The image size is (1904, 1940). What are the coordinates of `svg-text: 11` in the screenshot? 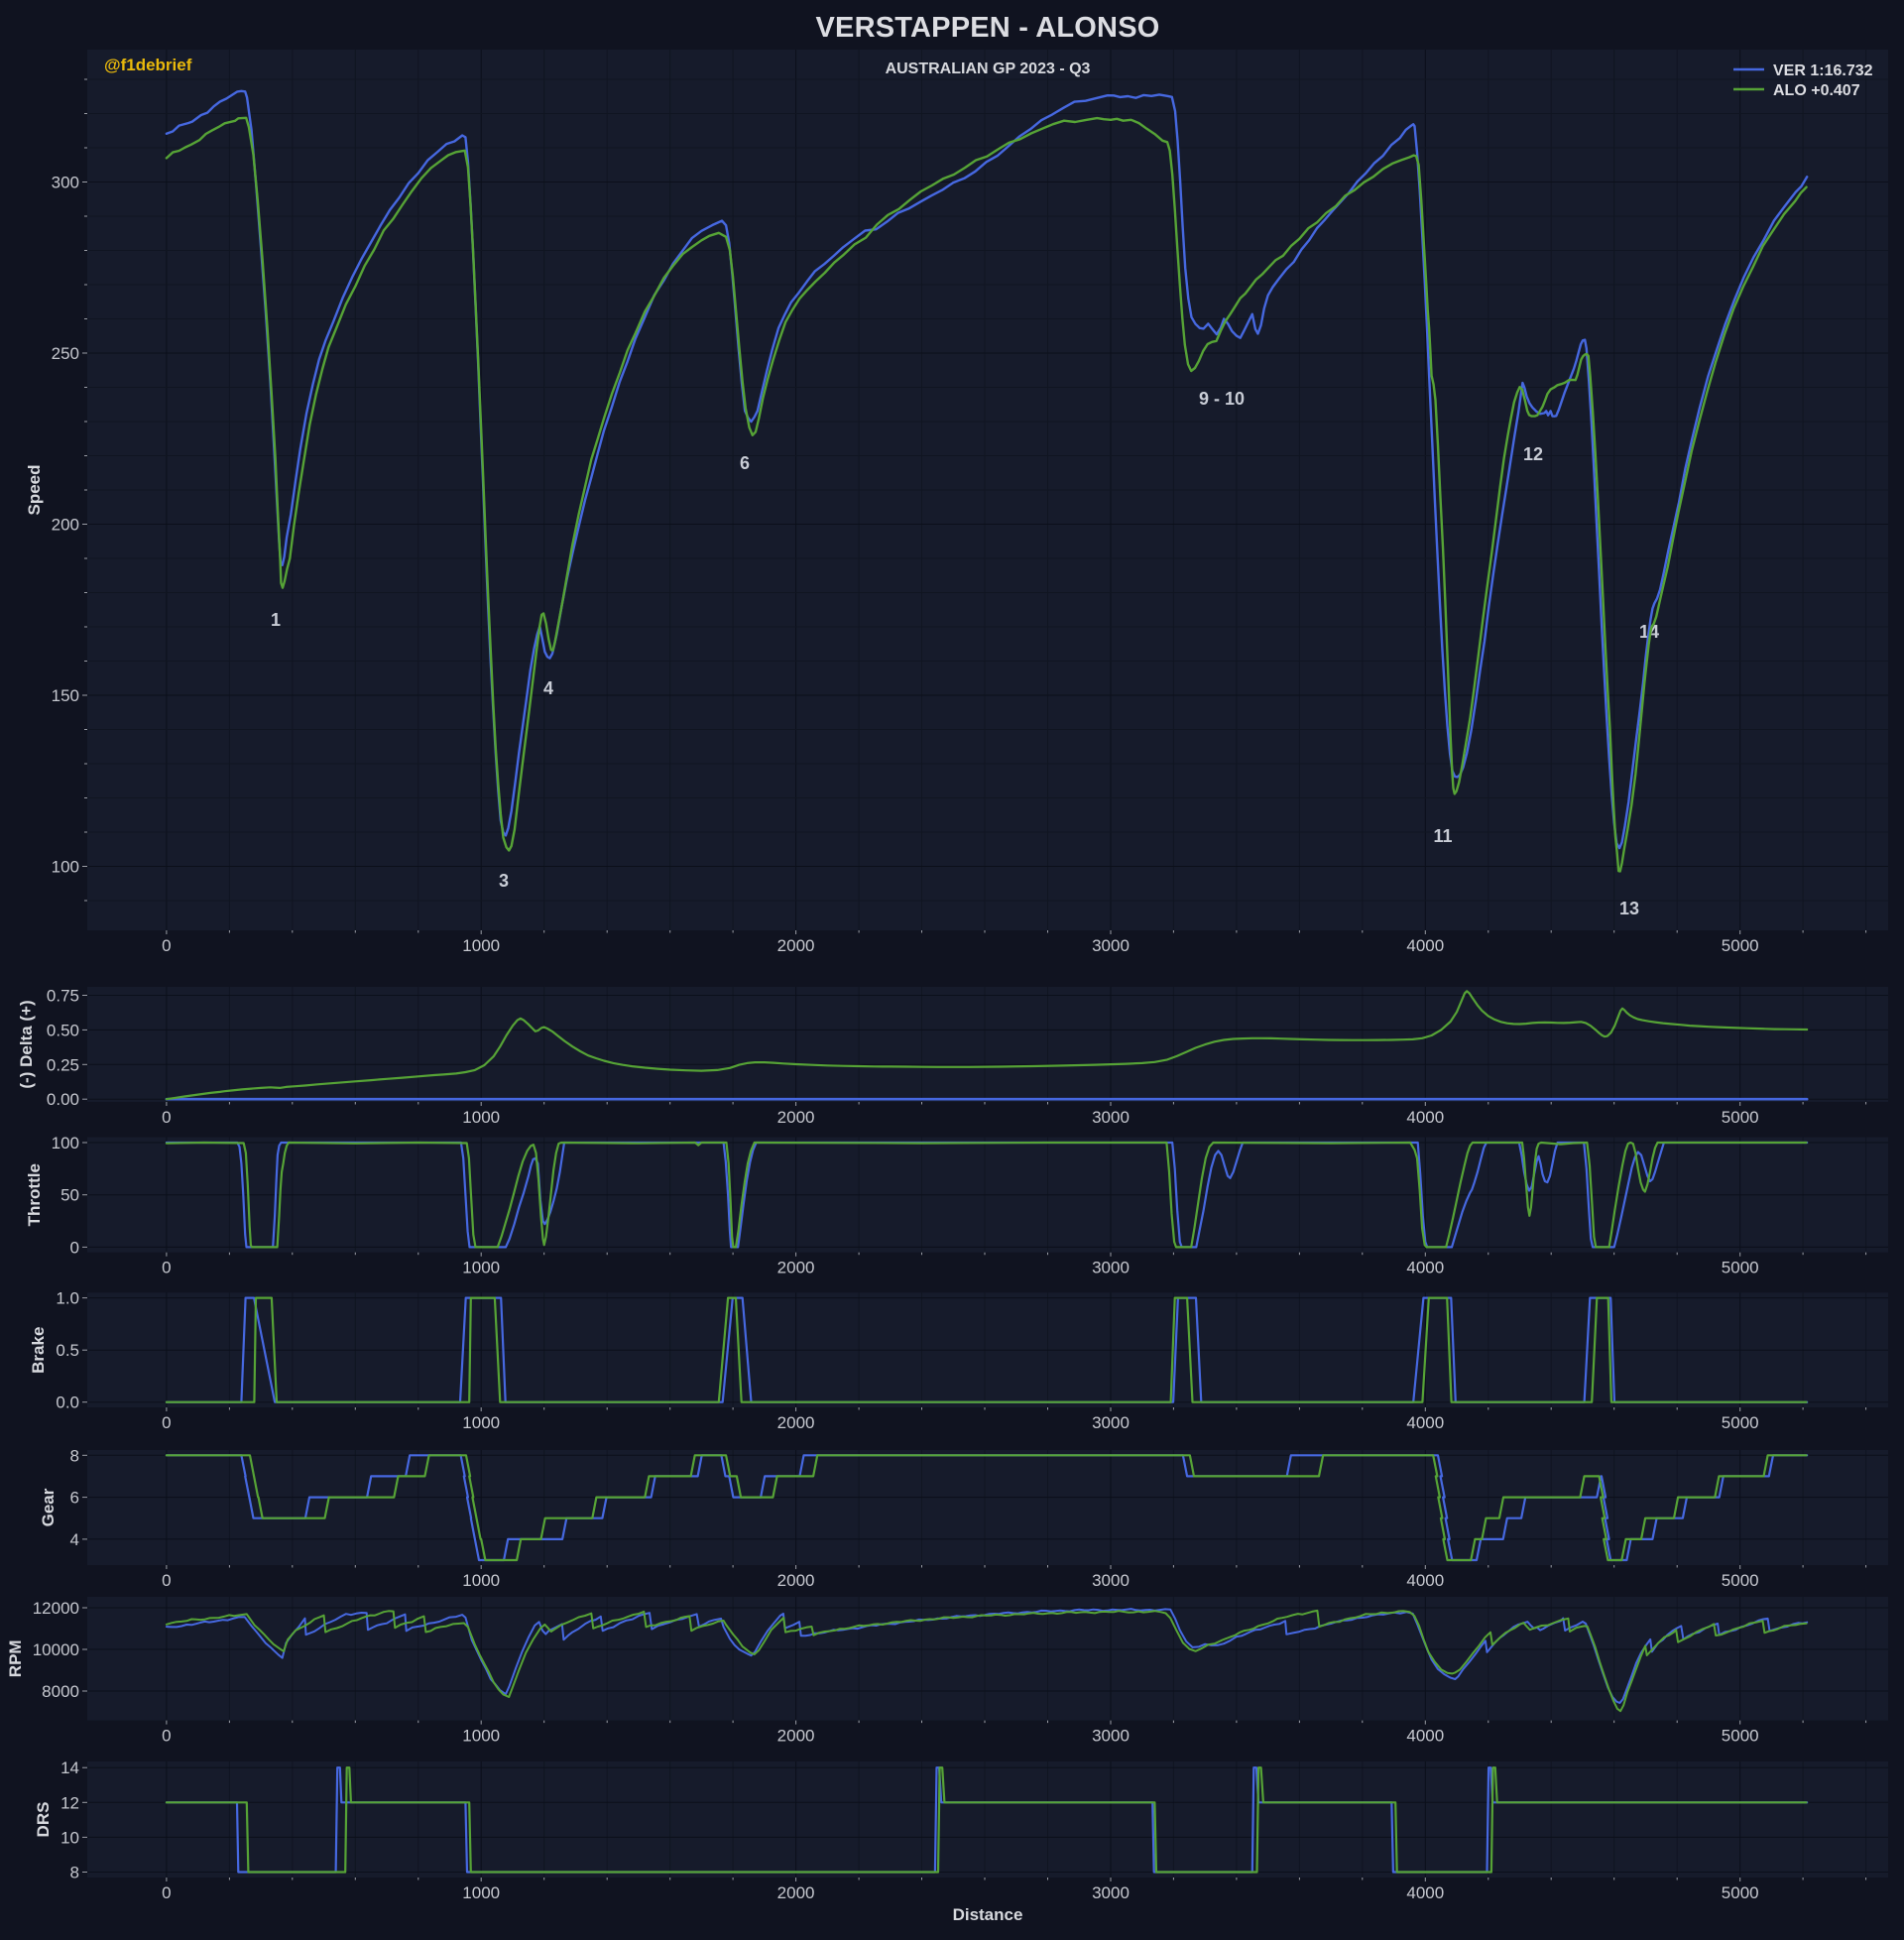 It's located at (1442, 836).